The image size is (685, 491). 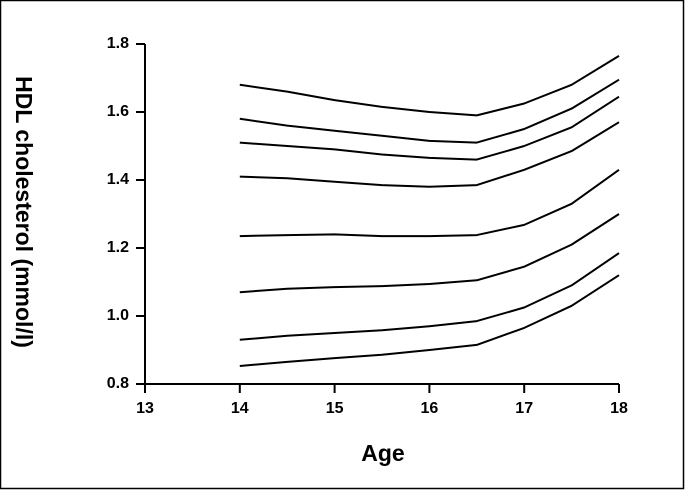 What do you see at coordinates (382, 453) in the screenshot?
I see `x-axis-title: Age` at bounding box center [382, 453].